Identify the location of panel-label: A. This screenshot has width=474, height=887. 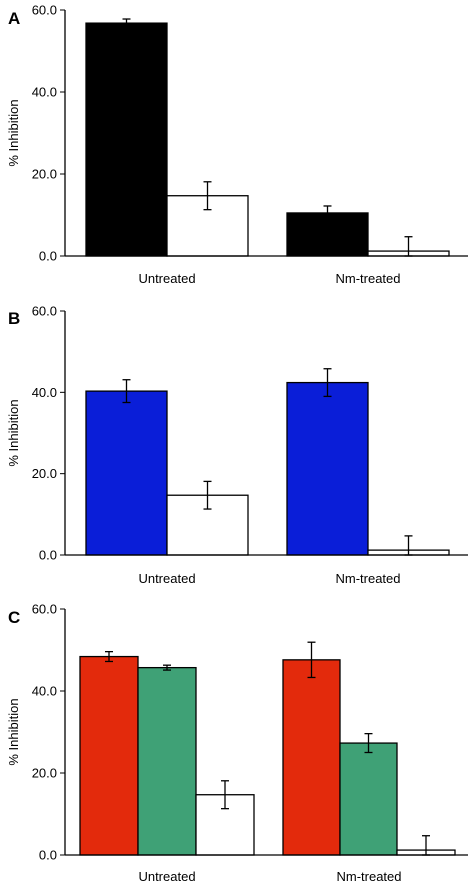
(14, 18).